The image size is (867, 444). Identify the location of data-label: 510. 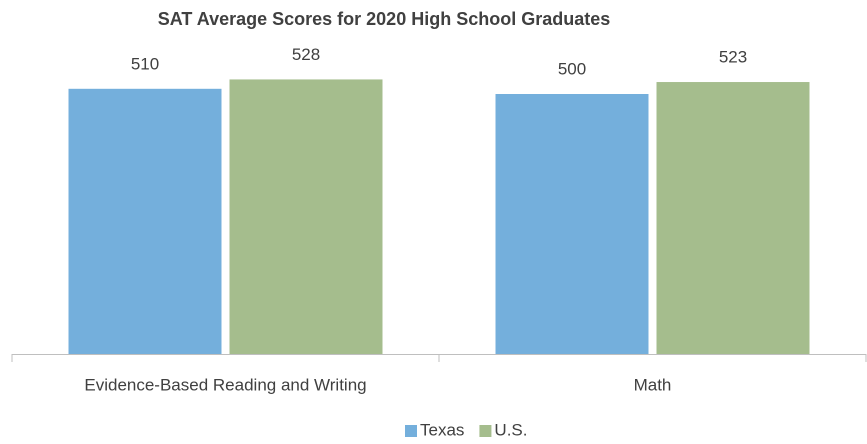
(145, 63).